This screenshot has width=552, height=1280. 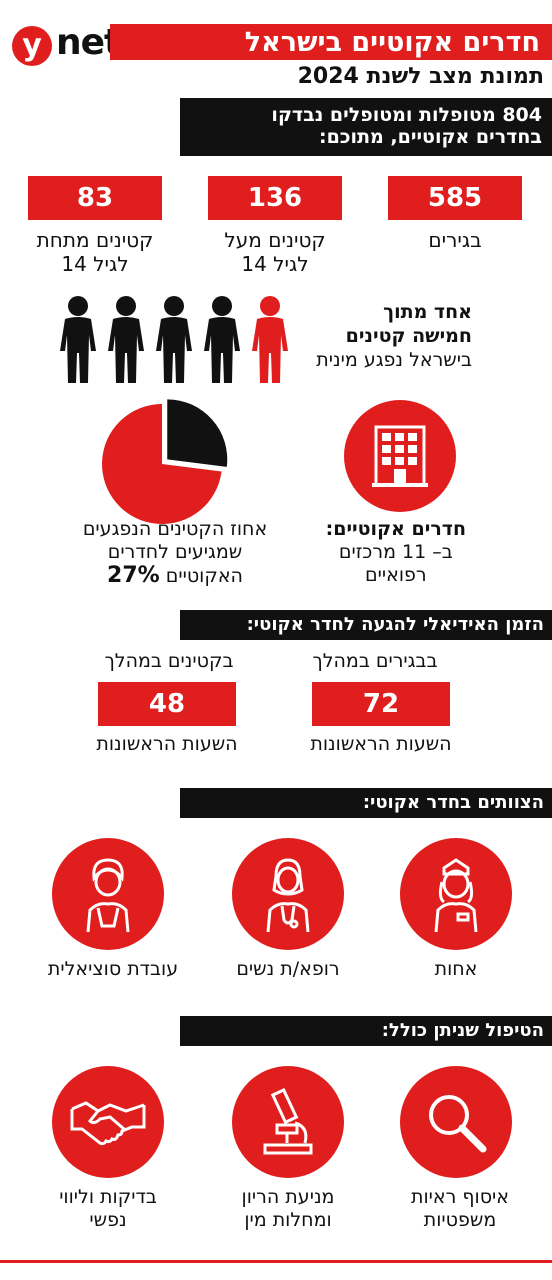 I want to click on one-of-five-line-1: אחד מתוך, so click(x=427, y=312).